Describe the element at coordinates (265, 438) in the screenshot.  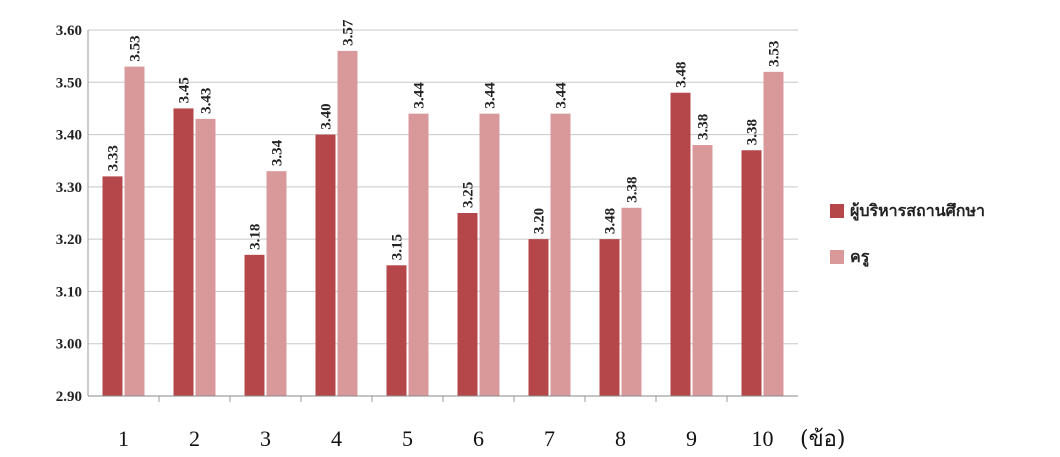
I see `x-tick-label: 3` at that location.